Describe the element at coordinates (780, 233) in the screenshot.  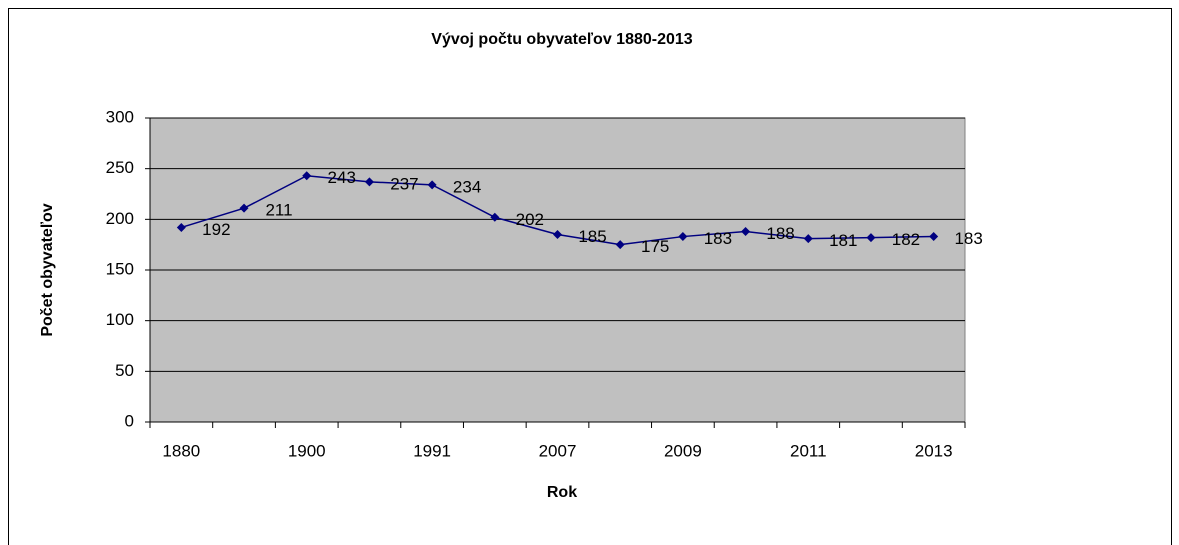
I see `data-label: 188` at that location.